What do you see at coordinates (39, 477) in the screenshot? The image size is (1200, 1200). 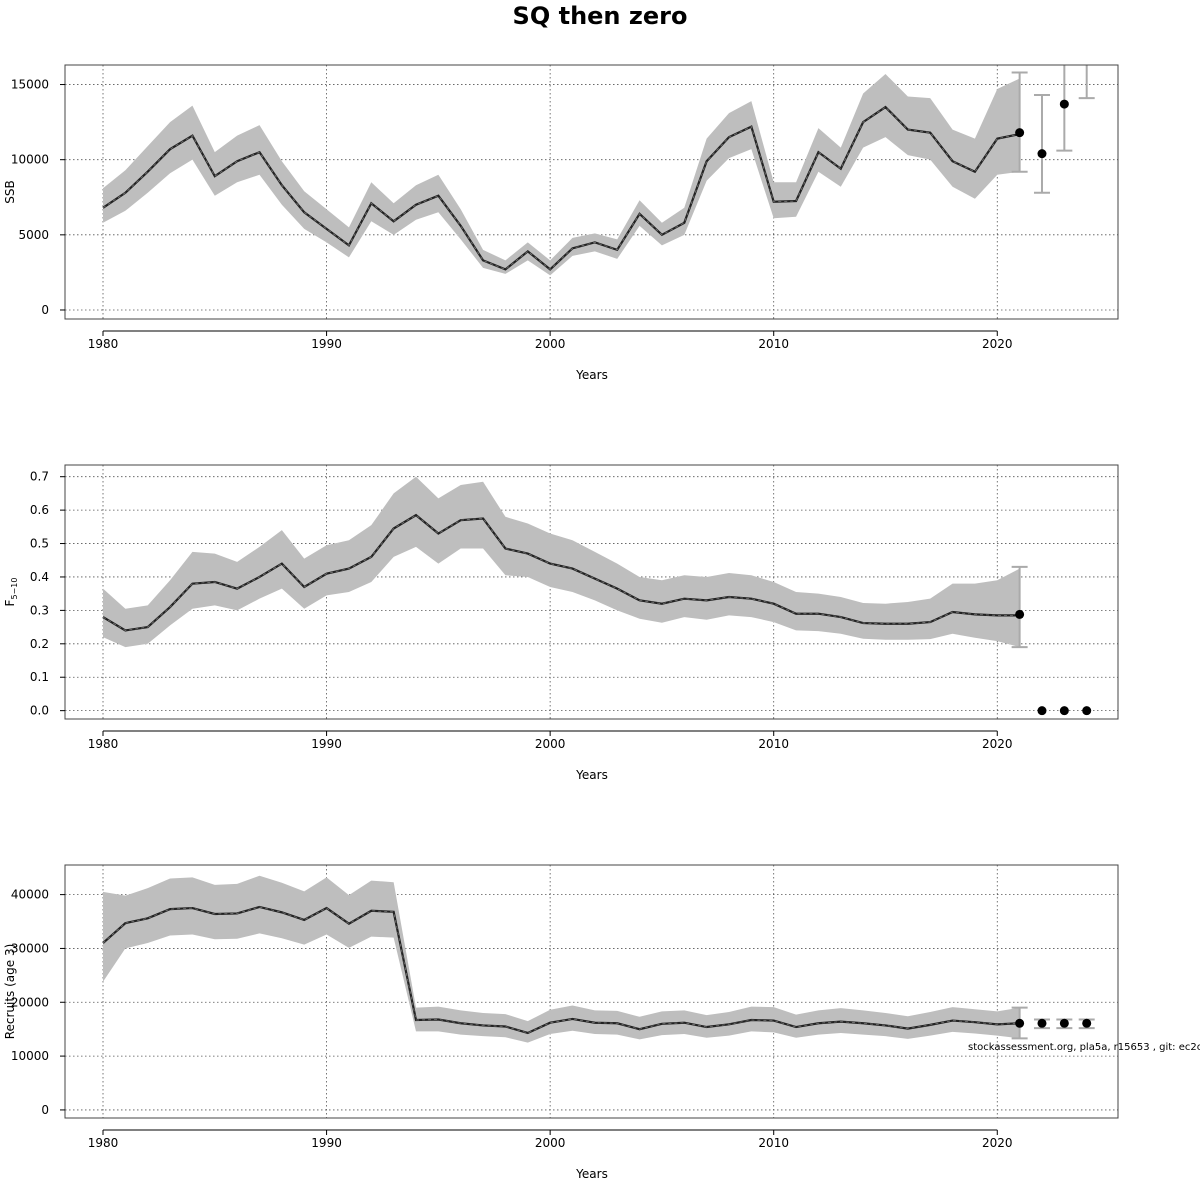 I see `y-tick-label: 0.7` at bounding box center [39, 477].